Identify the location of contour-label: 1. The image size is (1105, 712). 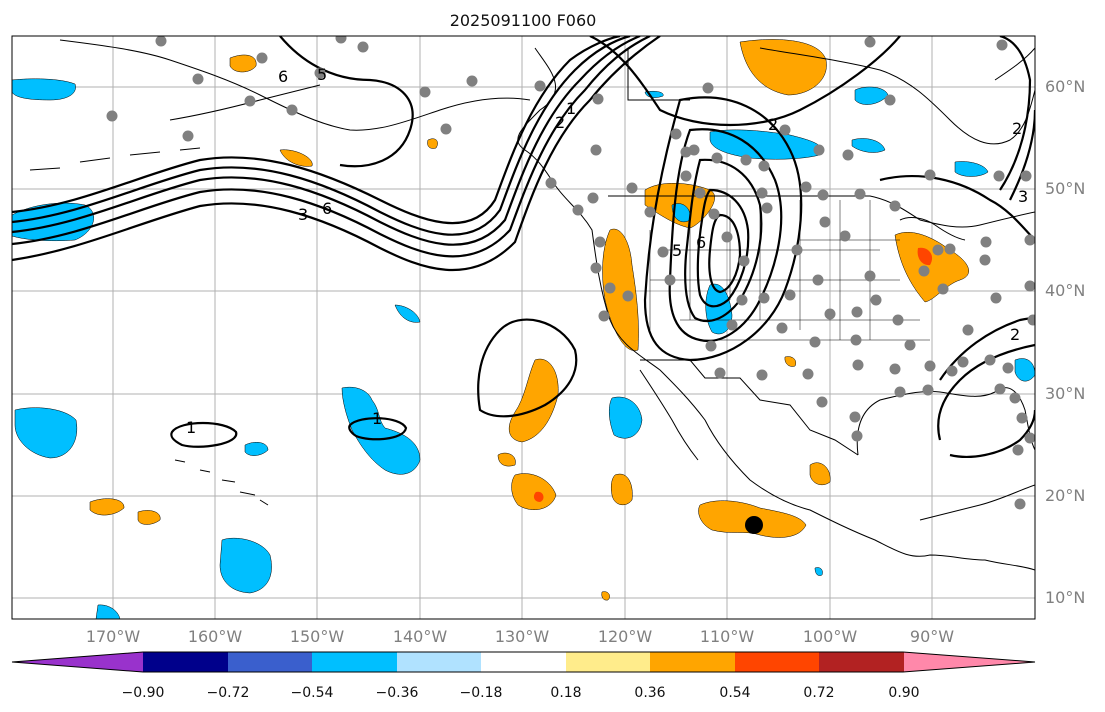
(191, 427).